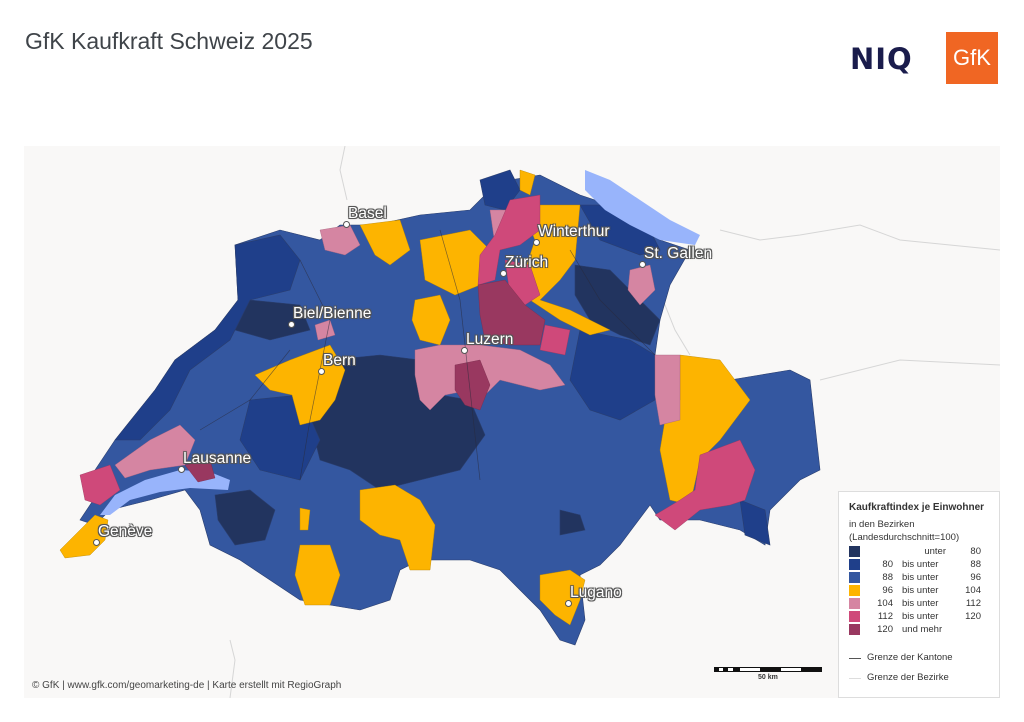 This screenshot has width=1024, height=722. I want to click on niq-logo: NIQ, so click(881, 59).